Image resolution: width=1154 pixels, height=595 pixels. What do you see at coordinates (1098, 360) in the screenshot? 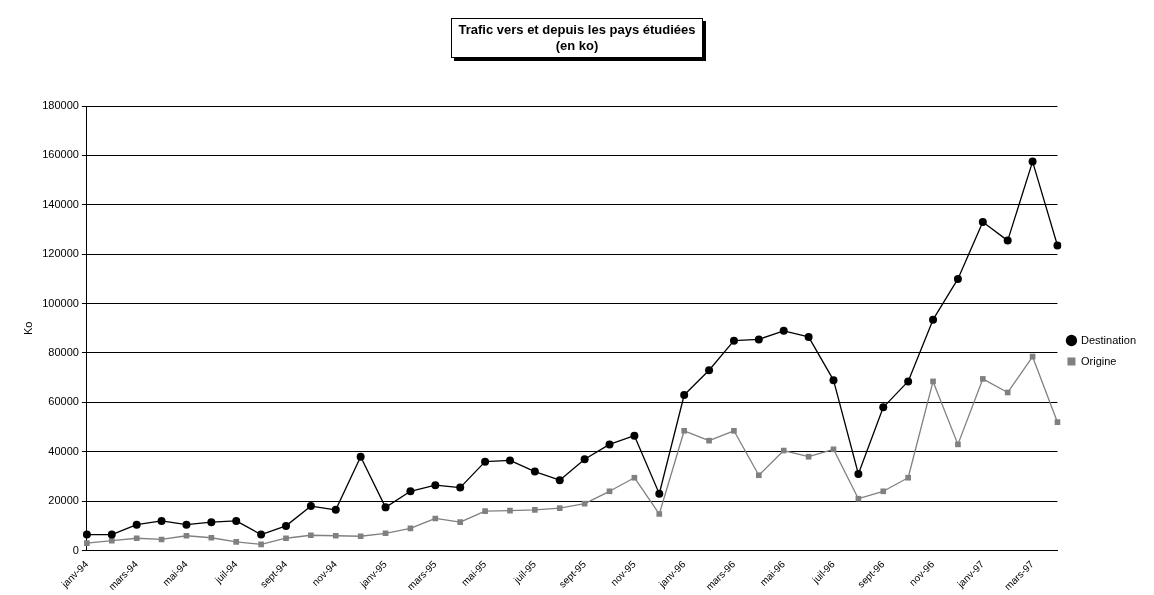
I see `legend-label: Origine` at bounding box center [1098, 360].